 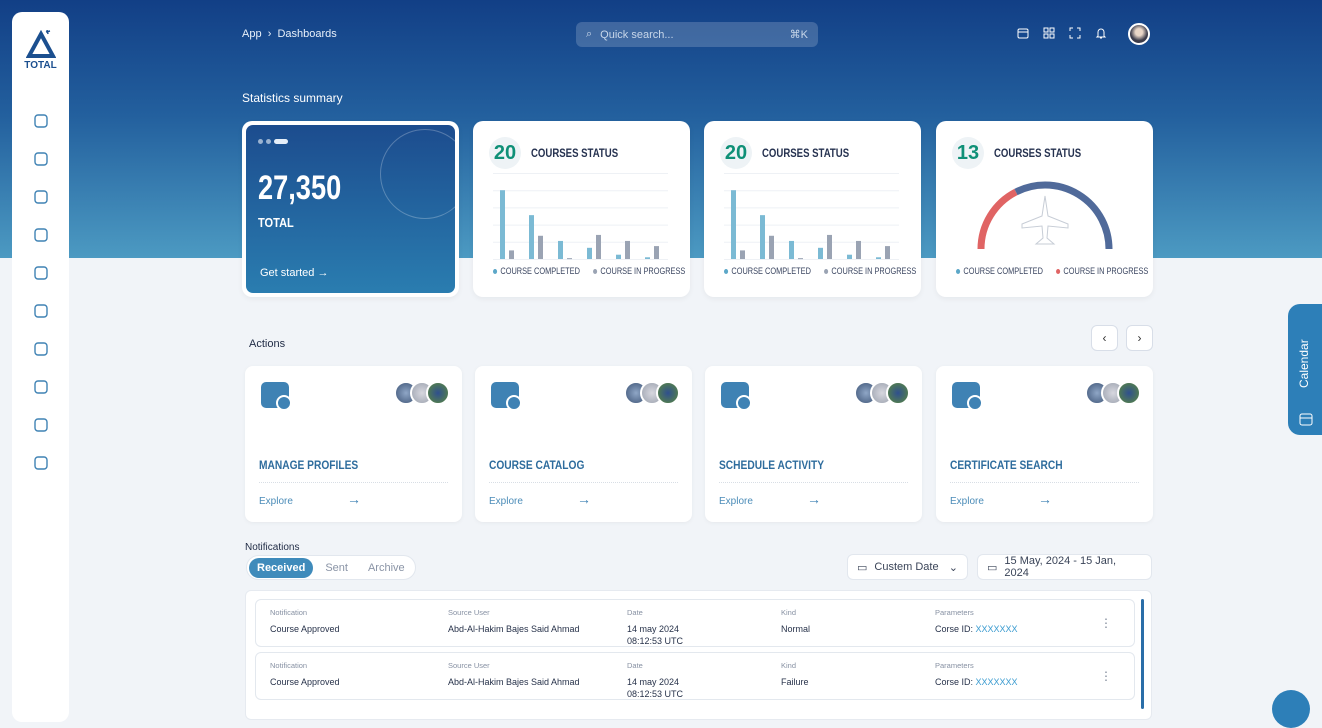 I want to click on grid-icon, so click(x=1049, y=33).